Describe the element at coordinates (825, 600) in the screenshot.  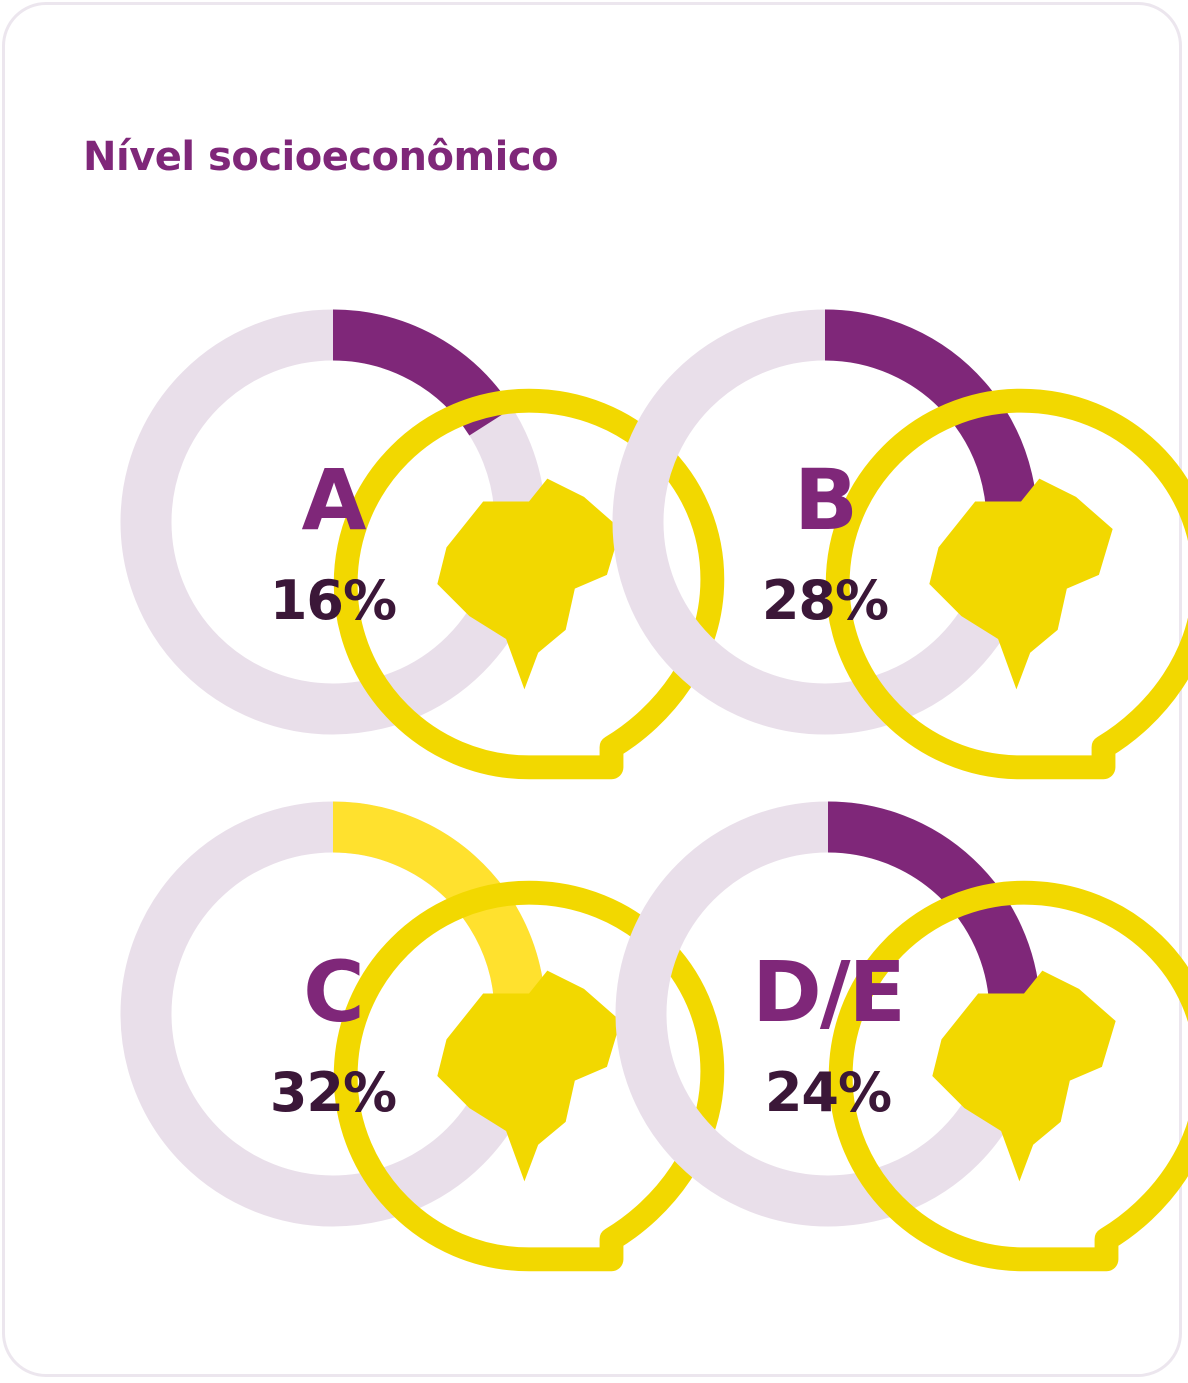
I see `donut-value-label: 28%` at that location.